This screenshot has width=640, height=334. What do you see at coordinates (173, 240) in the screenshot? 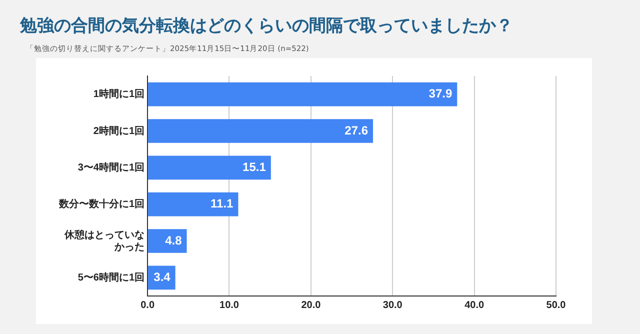
I see `data-label: 4.8` at bounding box center [173, 240].